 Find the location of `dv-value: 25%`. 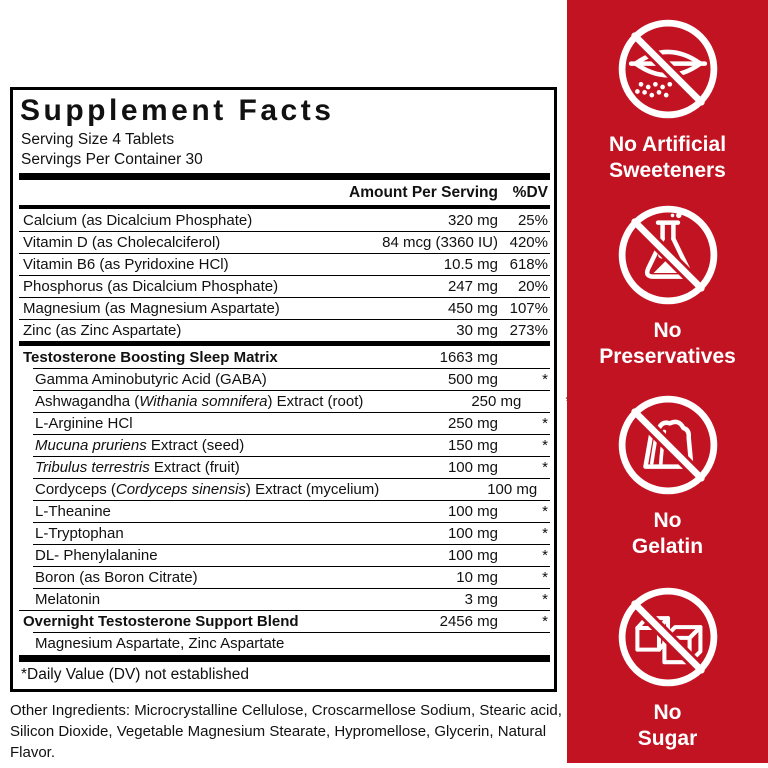

dv-value: 25% is located at coordinates (532, 220).